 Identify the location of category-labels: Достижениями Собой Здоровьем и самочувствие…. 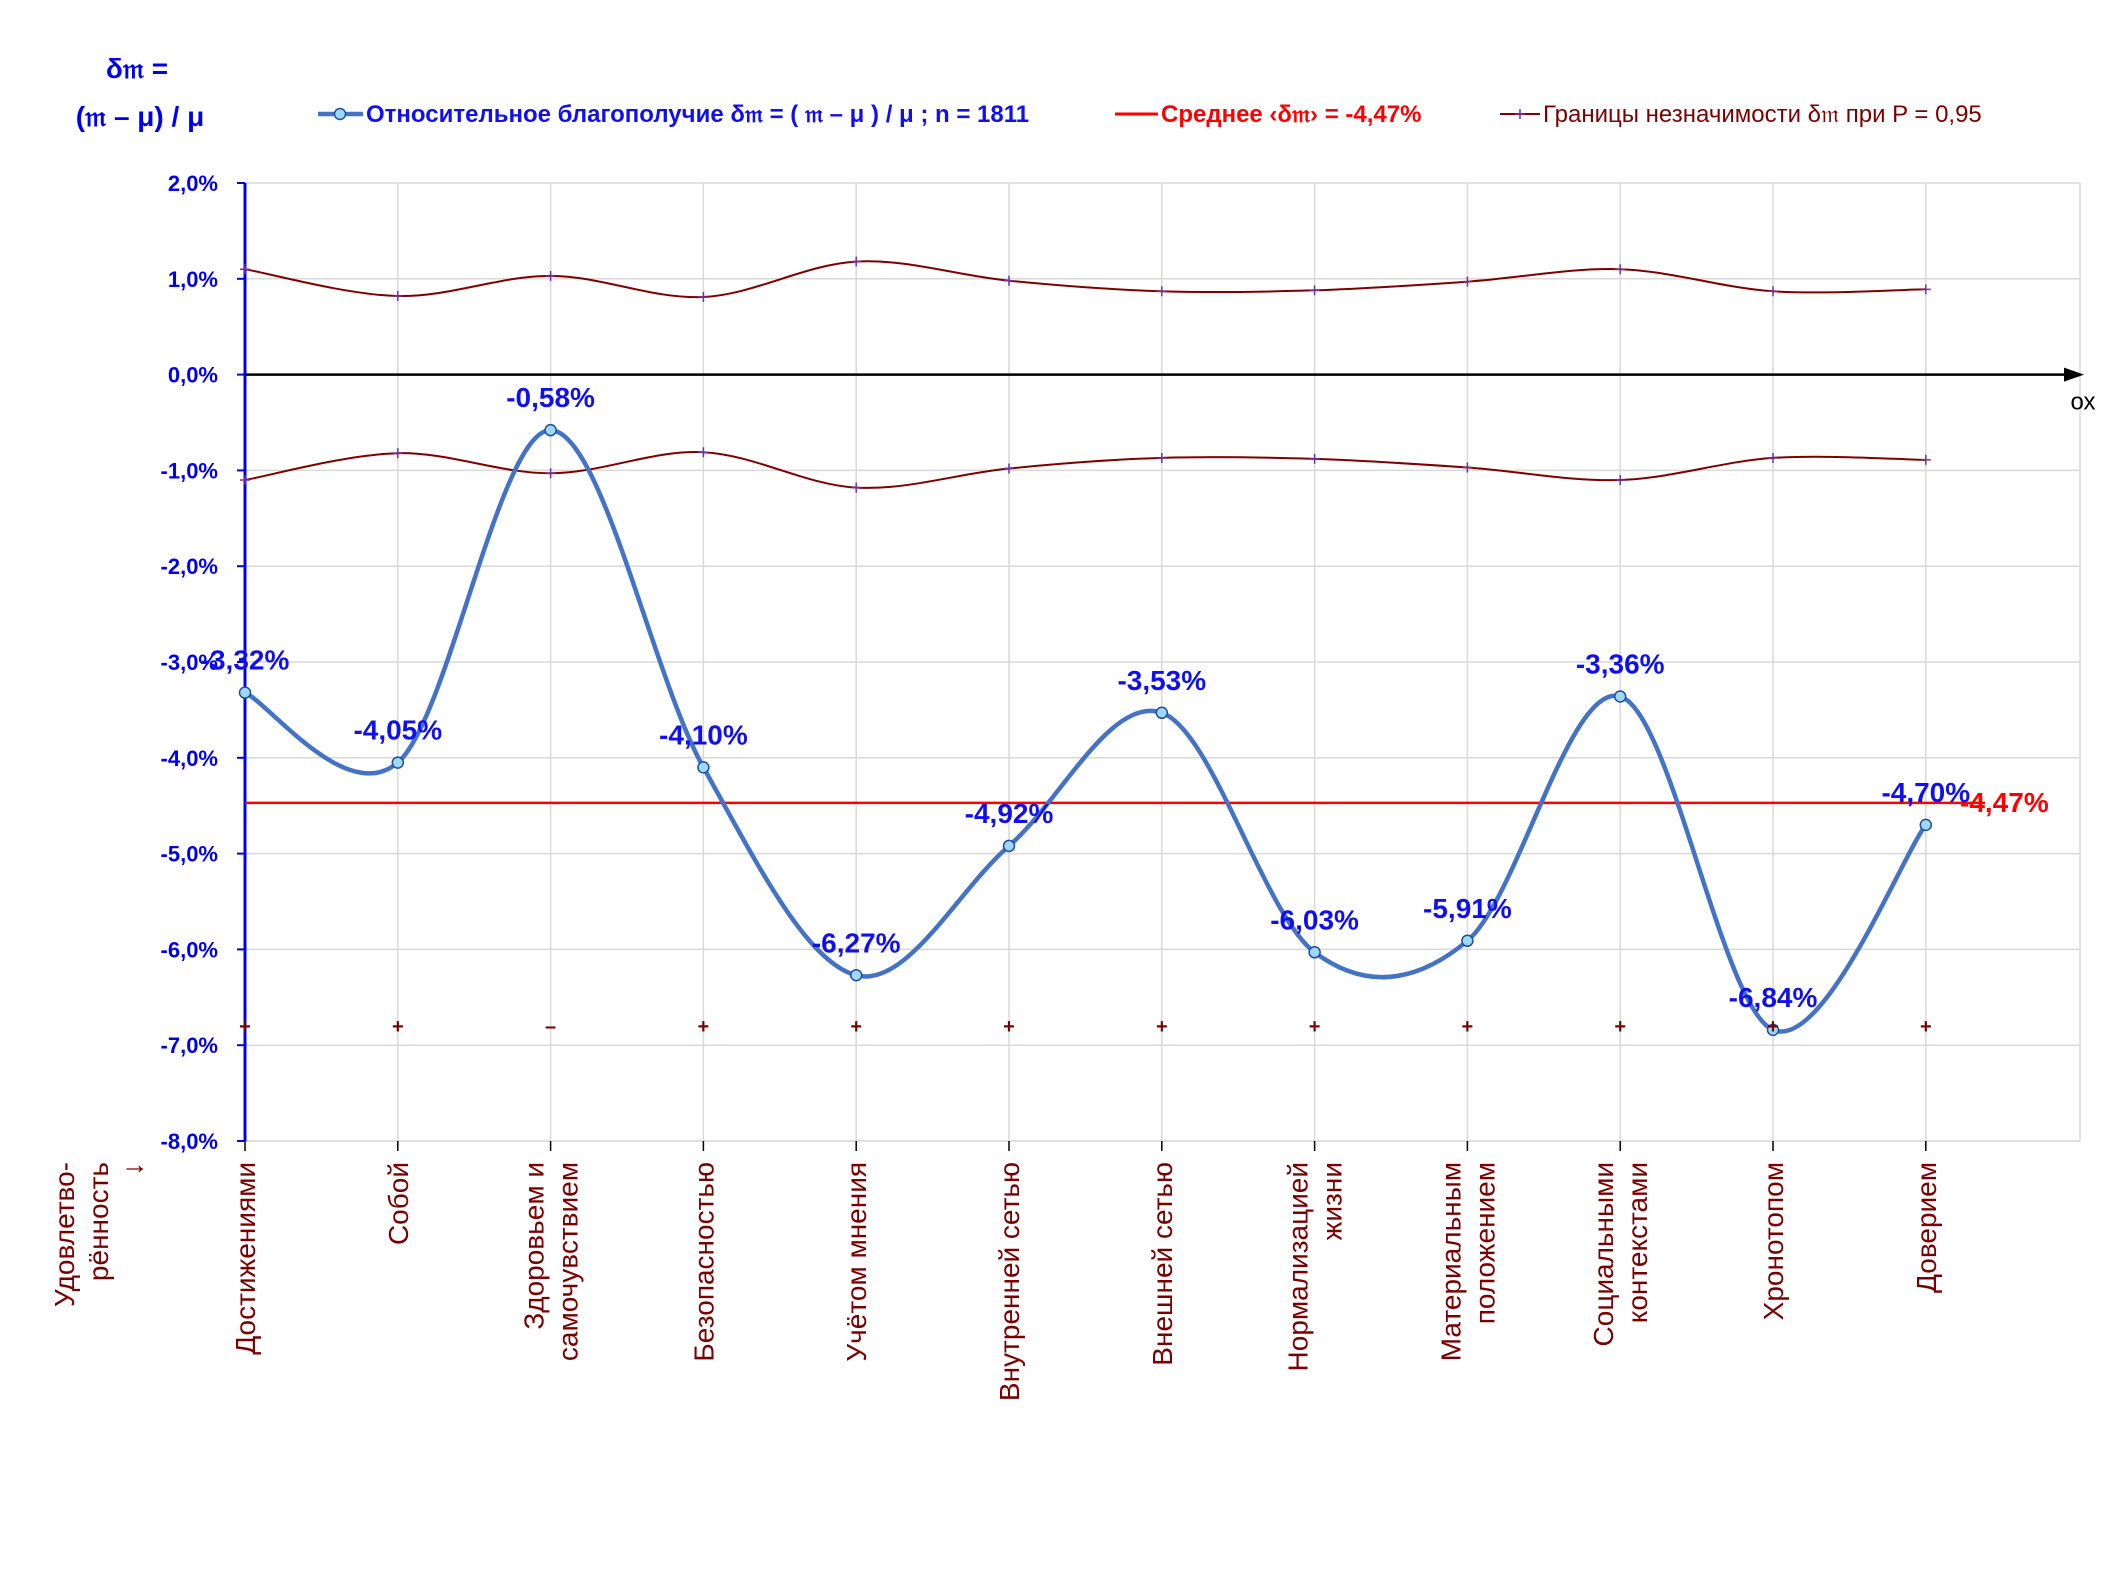
(1086, 1281).